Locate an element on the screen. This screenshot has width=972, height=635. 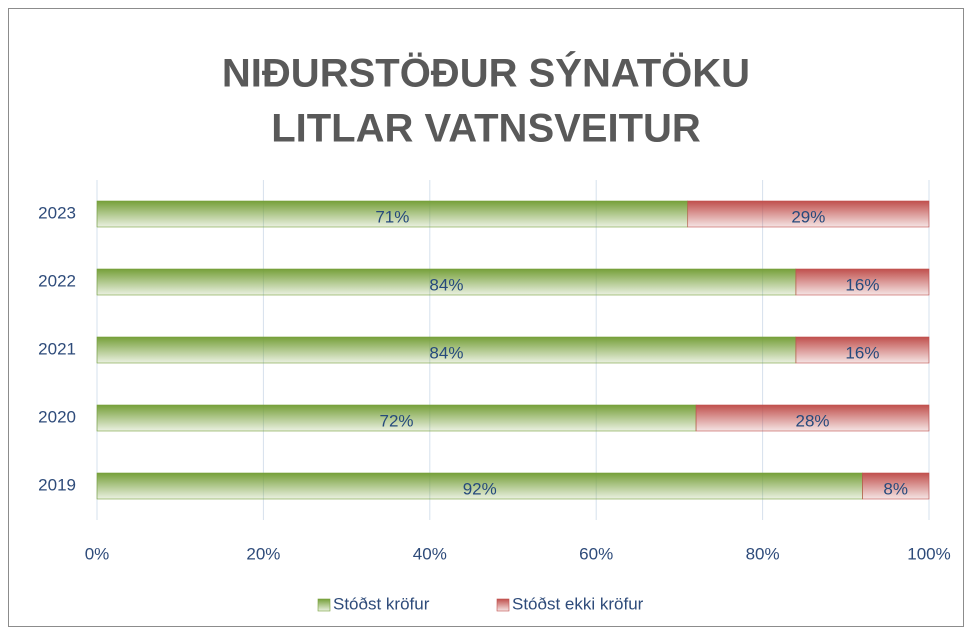
x-tick-label: 20% is located at coordinates (263, 553).